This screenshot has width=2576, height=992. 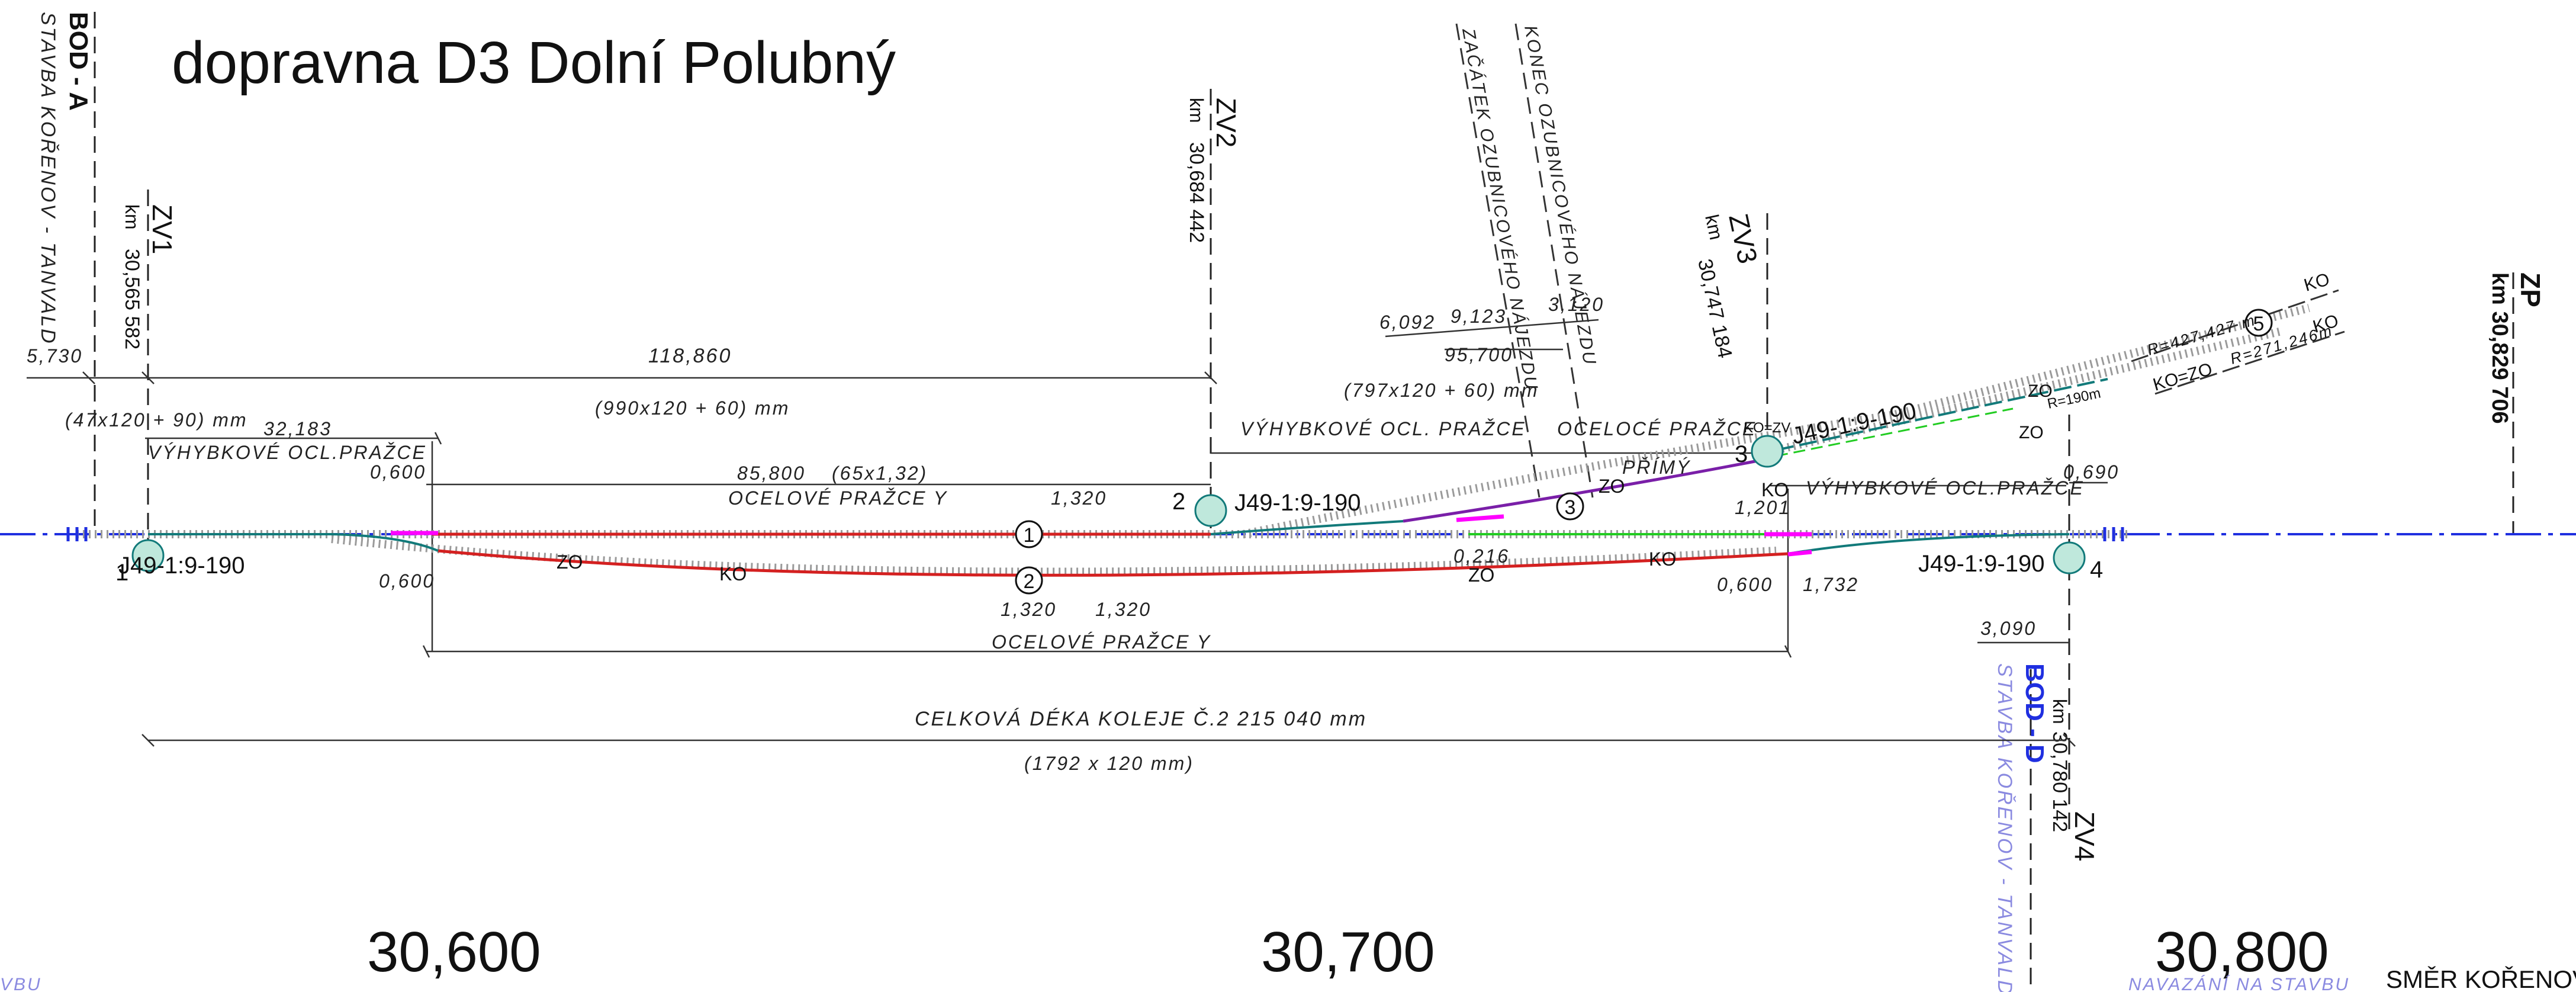 What do you see at coordinates (2235, 325) in the screenshot?
I see `track-5-line-upper` at bounding box center [2235, 325].